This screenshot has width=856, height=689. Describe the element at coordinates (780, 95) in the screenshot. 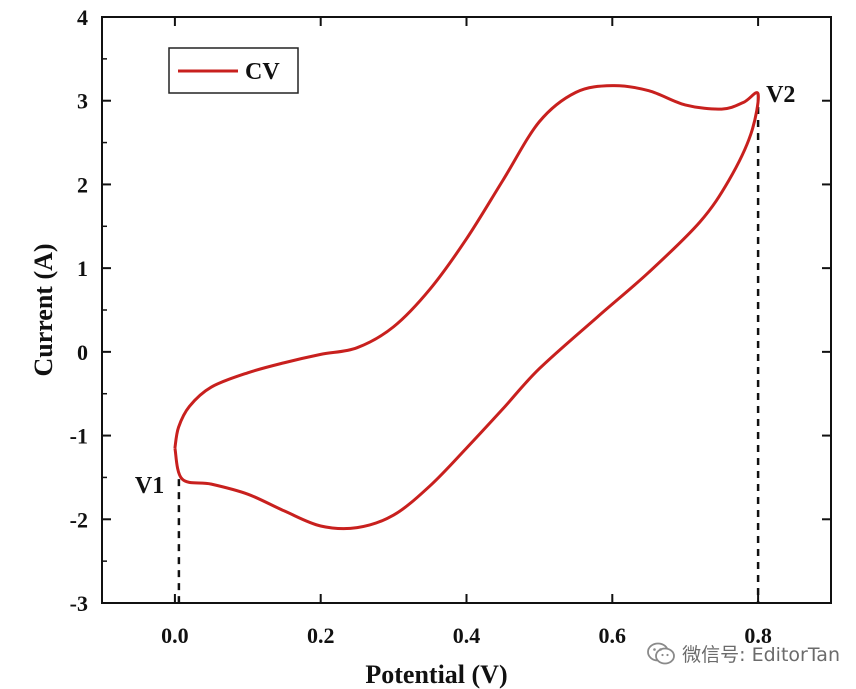

I see `annotation-v2: V2` at that location.